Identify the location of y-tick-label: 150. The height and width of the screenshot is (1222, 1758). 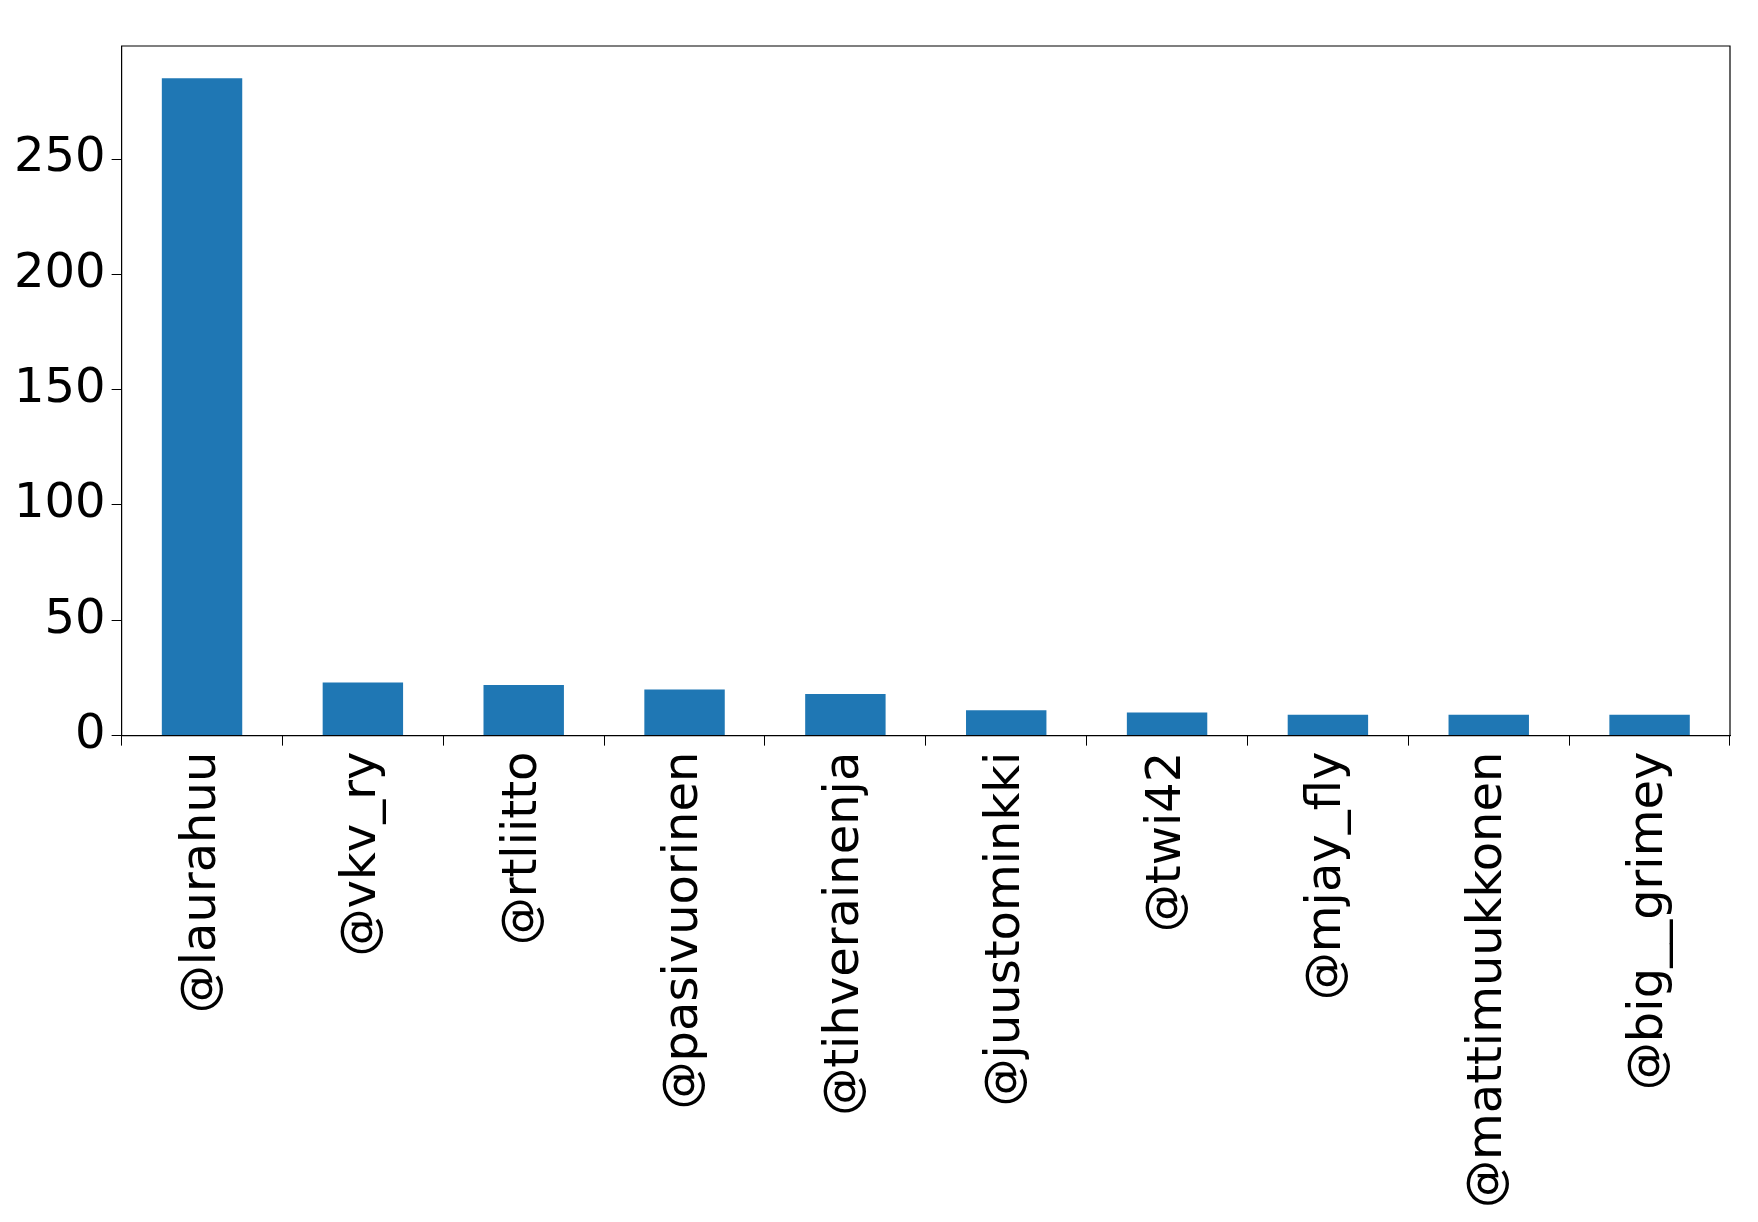
(59, 385).